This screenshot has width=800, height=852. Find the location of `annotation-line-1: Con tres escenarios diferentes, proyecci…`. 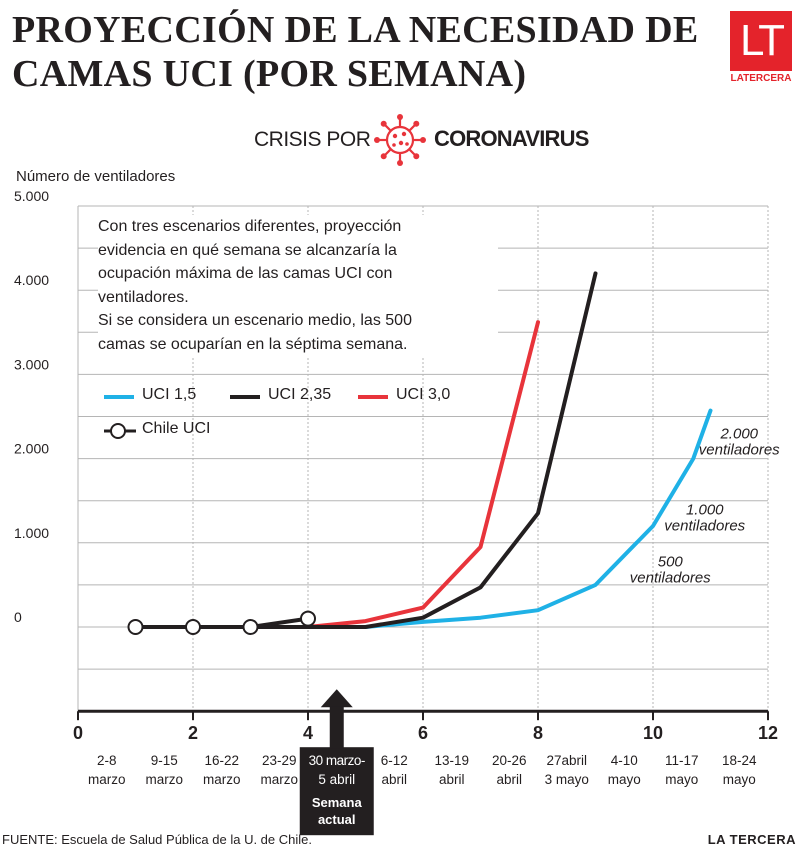

annotation-line-1: Con tres escenarios diferentes, proyecci… is located at coordinates (250, 226).